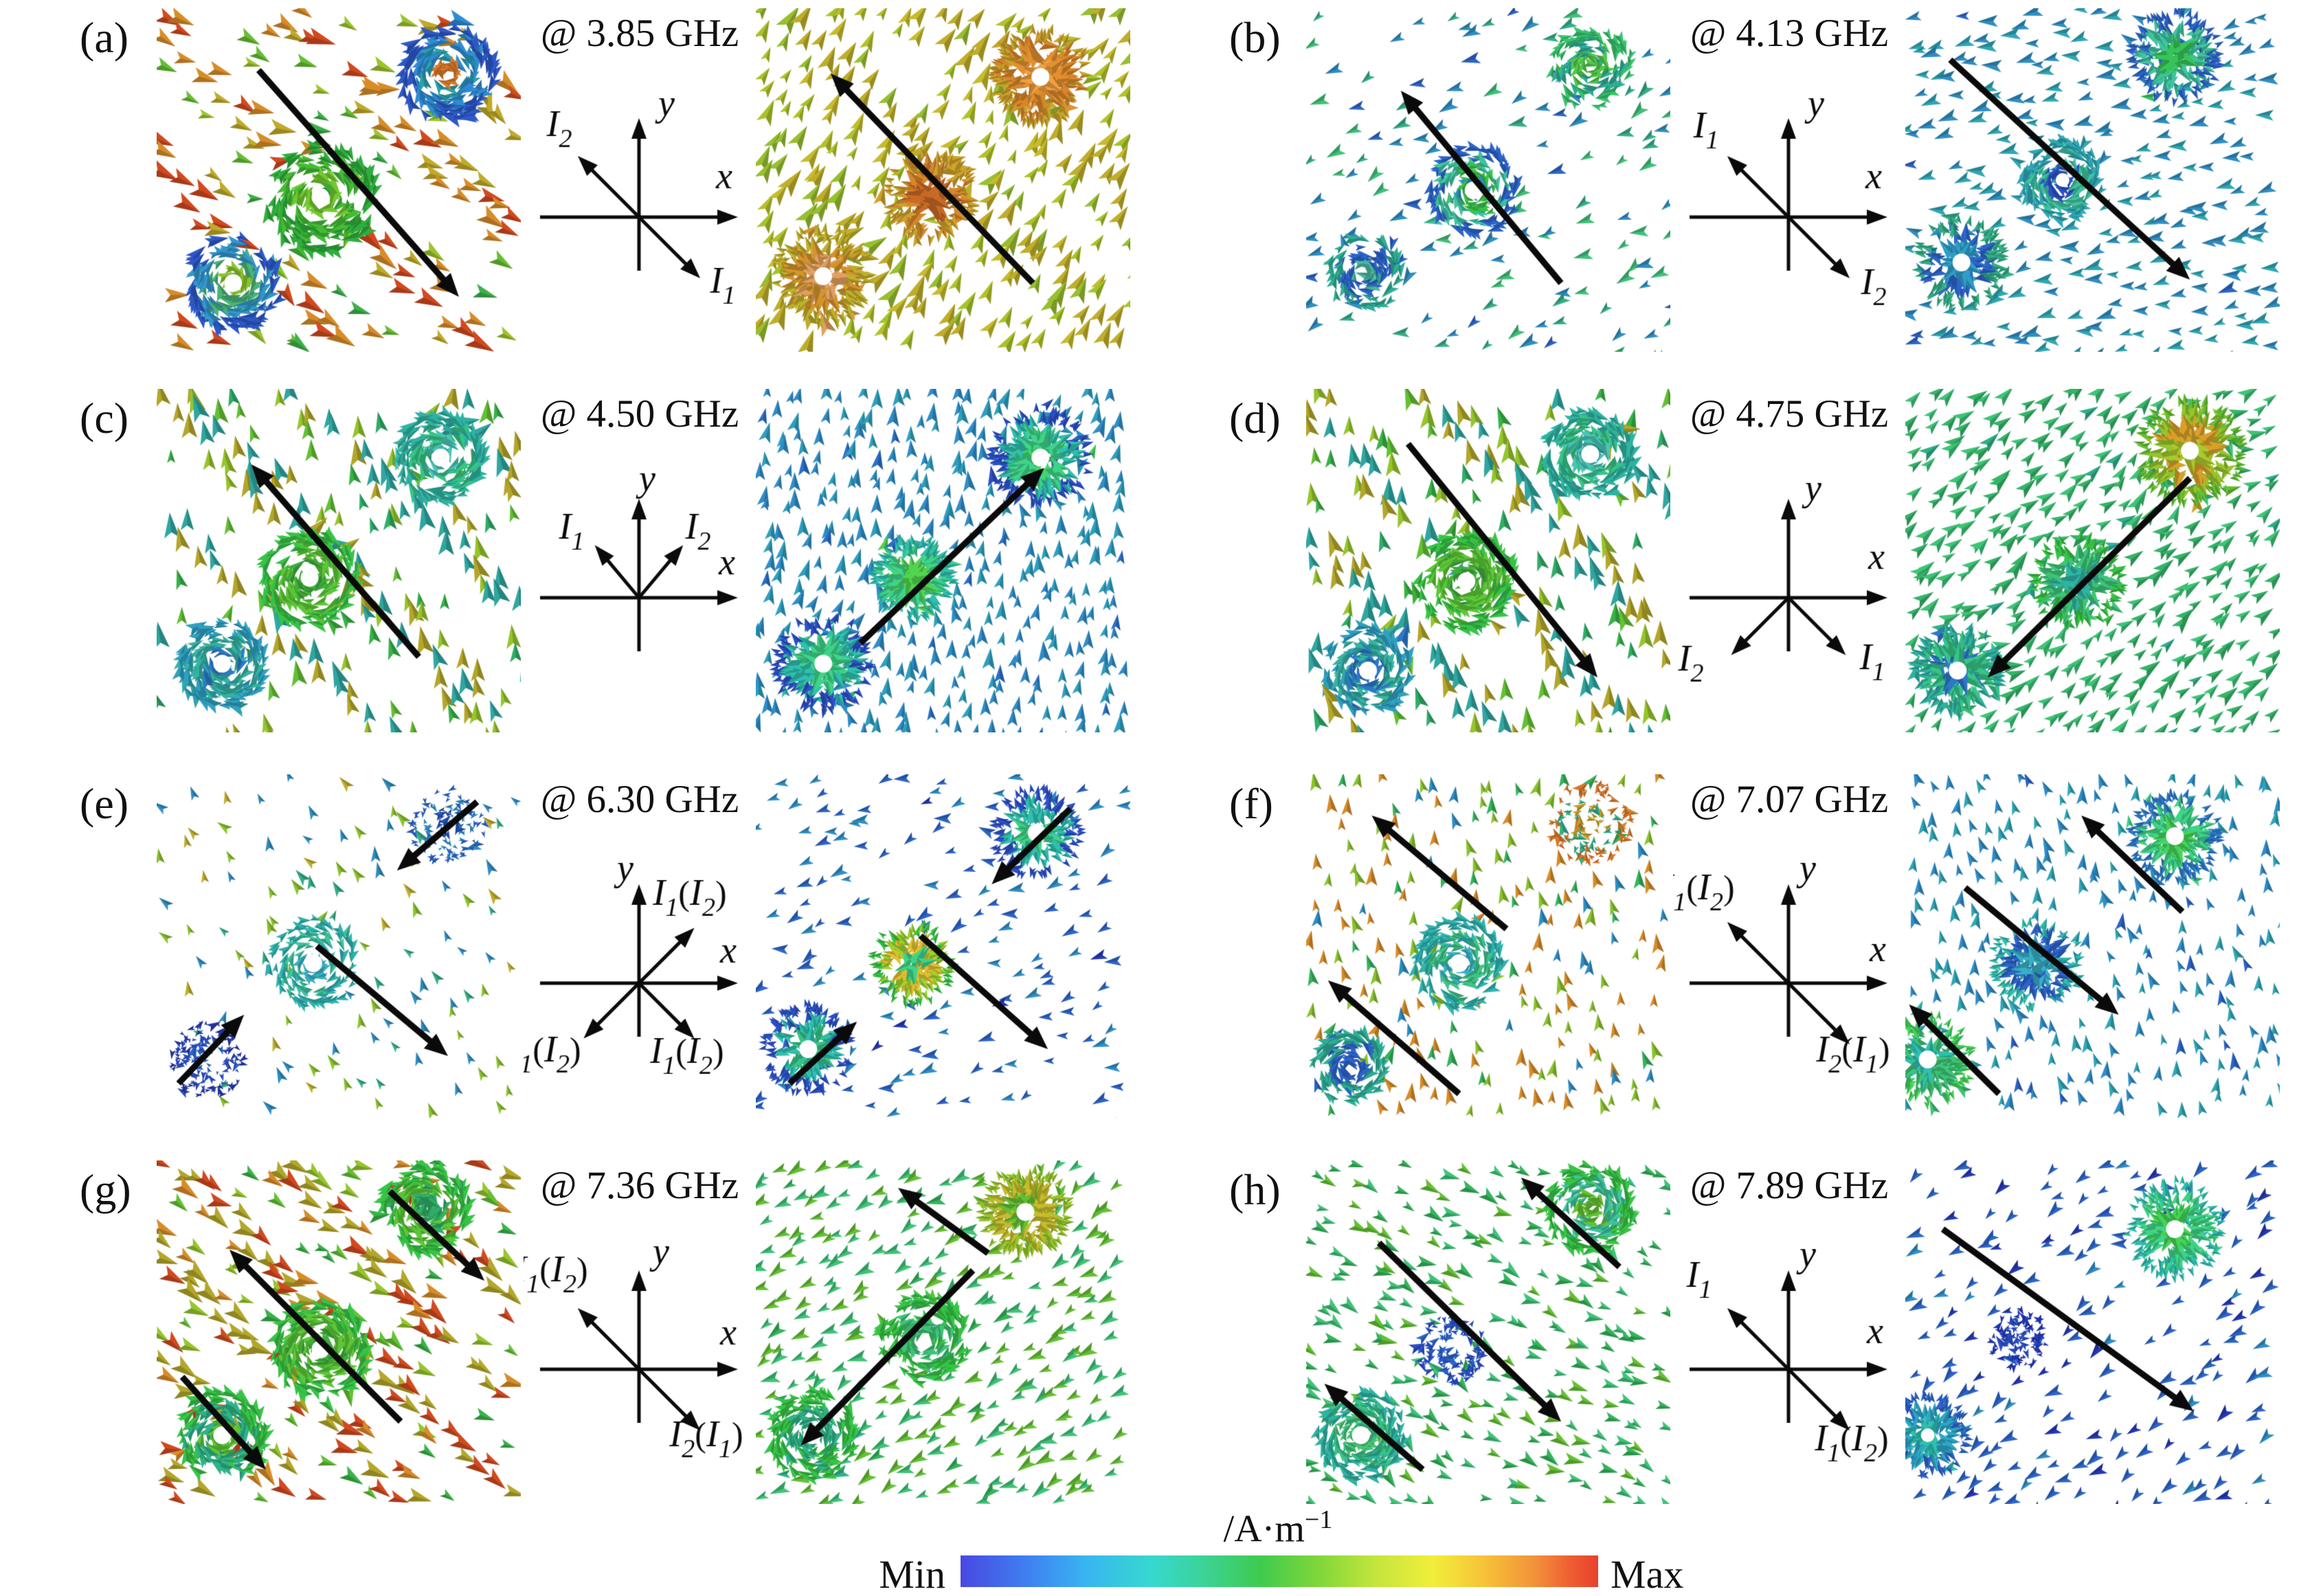 Image resolution: width=2299 pixels, height=1596 pixels. What do you see at coordinates (1279, 1571) in the screenshot?
I see `colorbar-gradient` at bounding box center [1279, 1571].